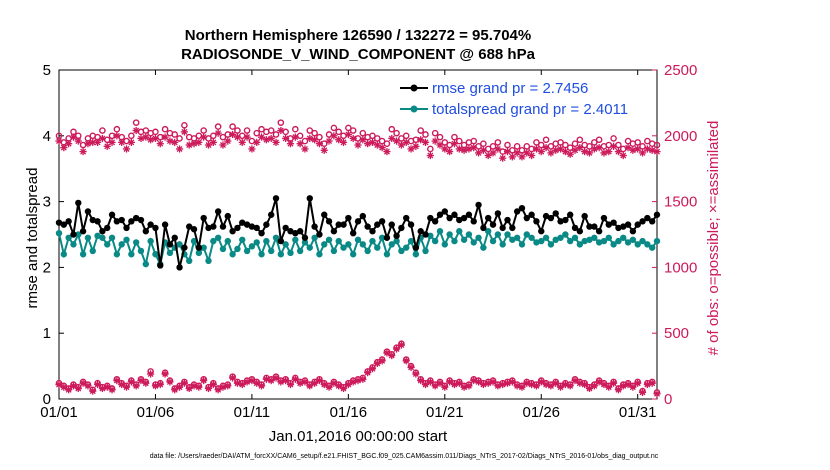  I want to click on left-tick-label: 2, so click(47, 267).